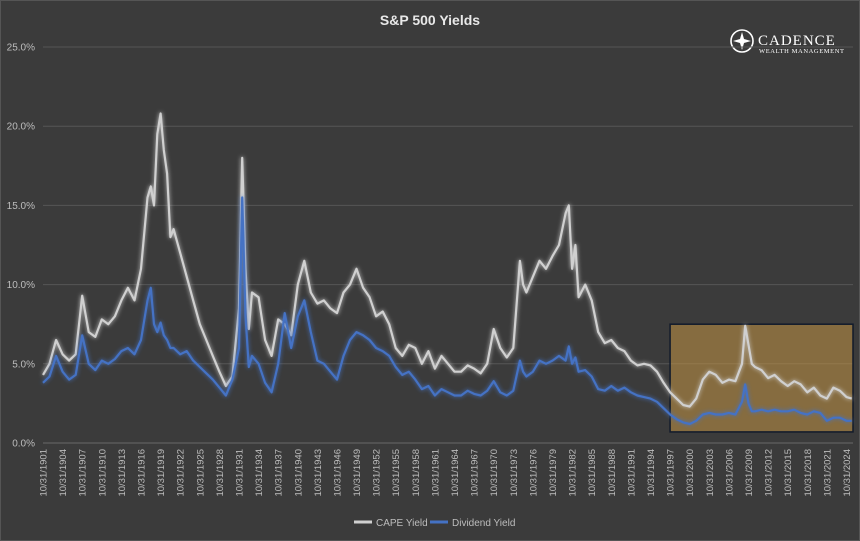  I want to click on compass-star-icon, so click(742, 41).